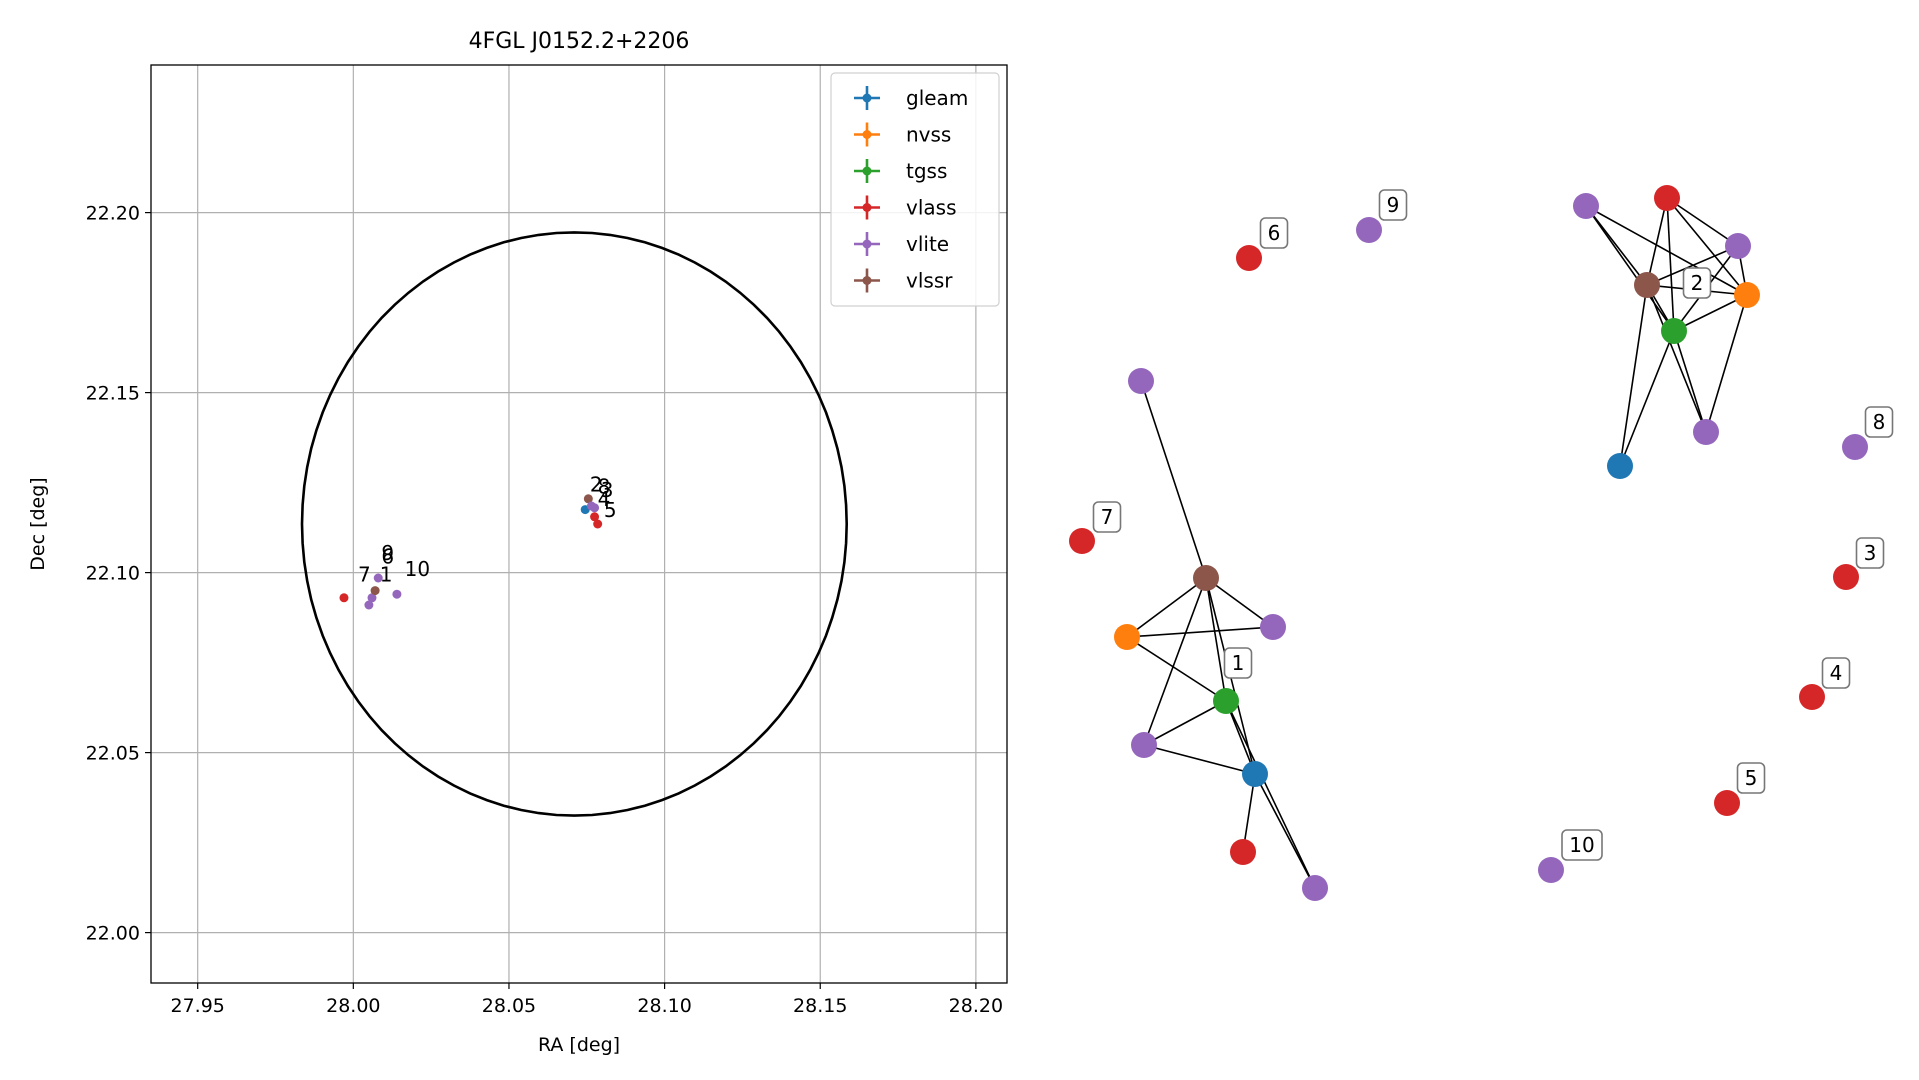 The image size is (1919, 1080). What do you see at coordinates (915, 189) in the screenshot?
I see `legend-box` at bounding box center [915, 189].